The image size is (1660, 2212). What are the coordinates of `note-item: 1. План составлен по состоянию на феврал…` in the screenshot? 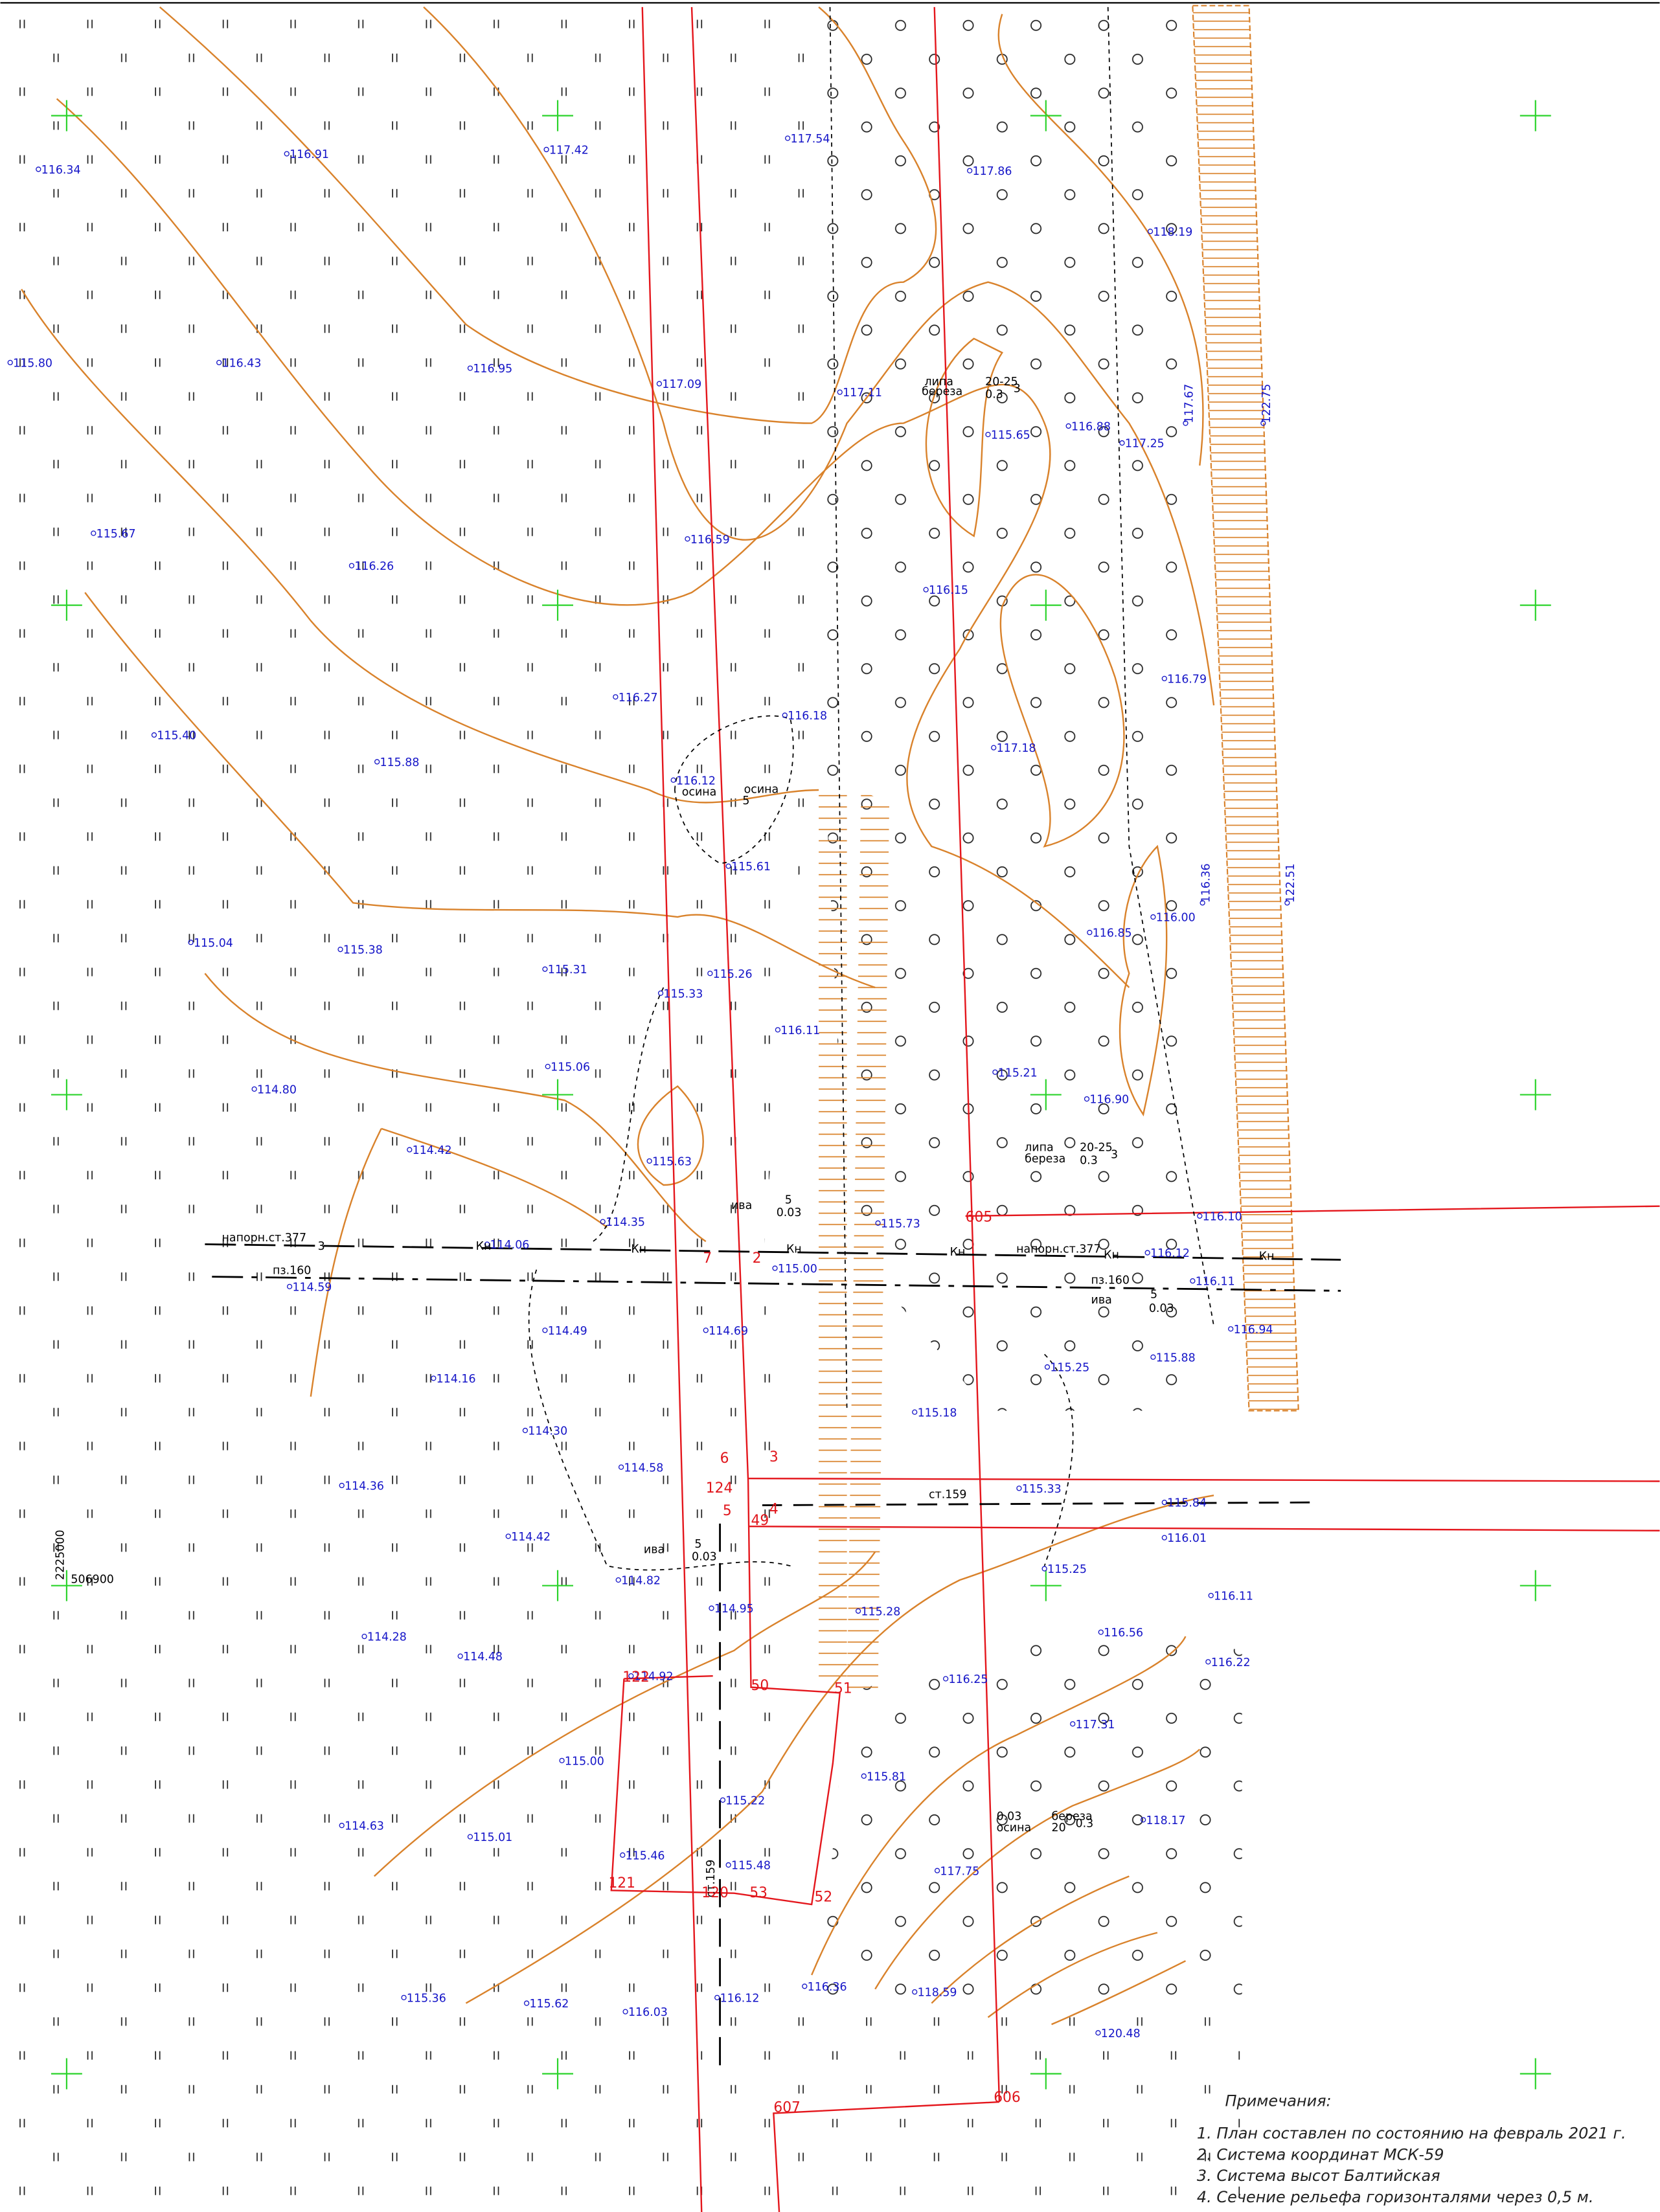 It's located at (1411, 2134).